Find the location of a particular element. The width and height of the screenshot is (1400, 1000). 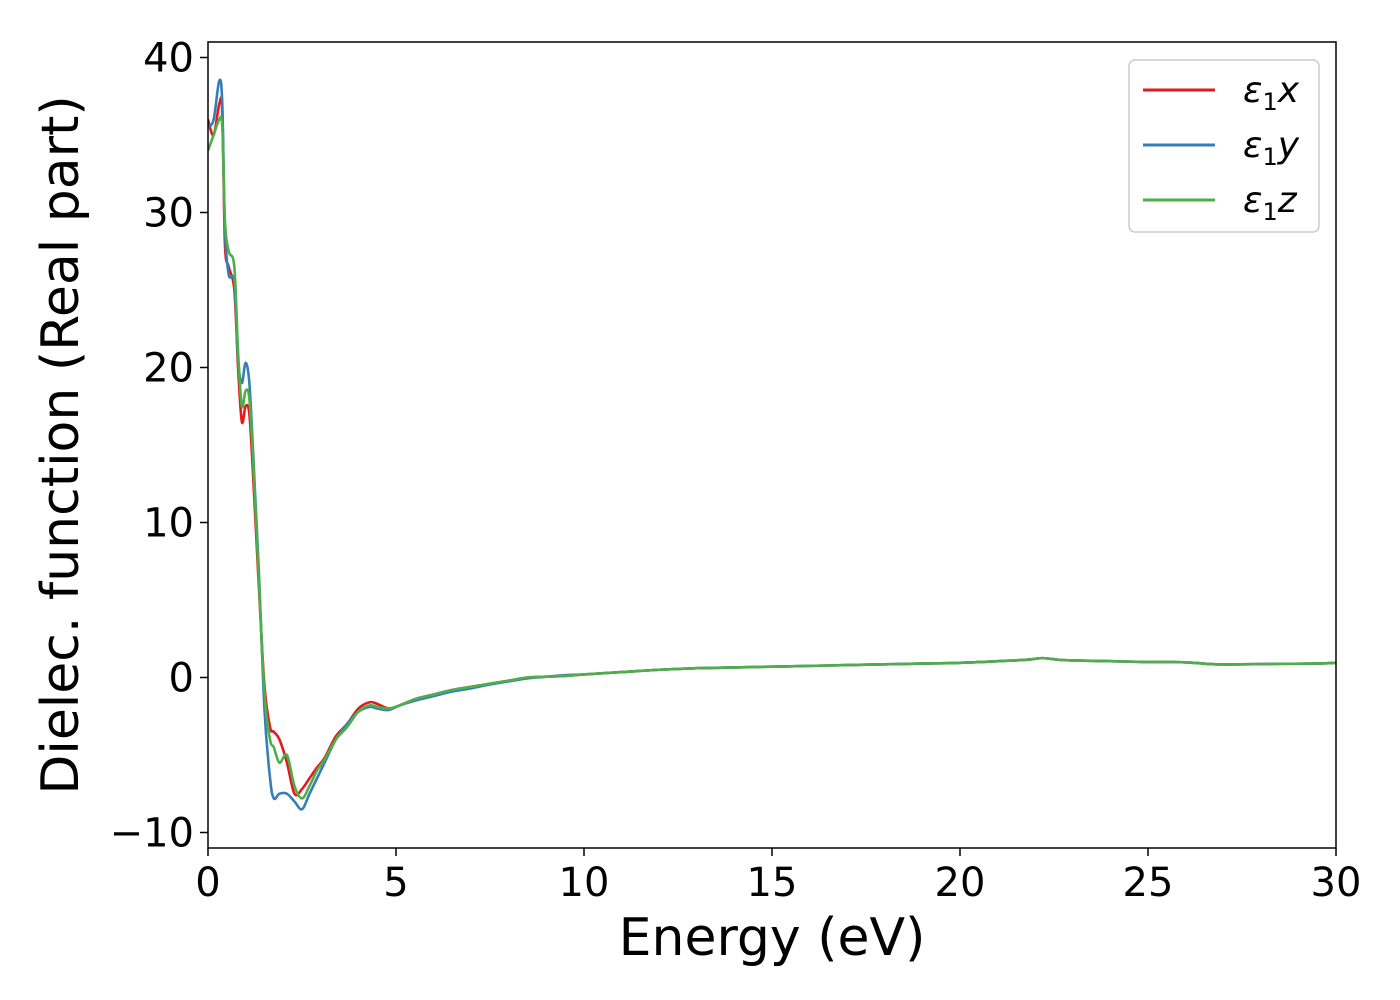

legend-label-2: ε1y is located at coordinates (1271, 148).